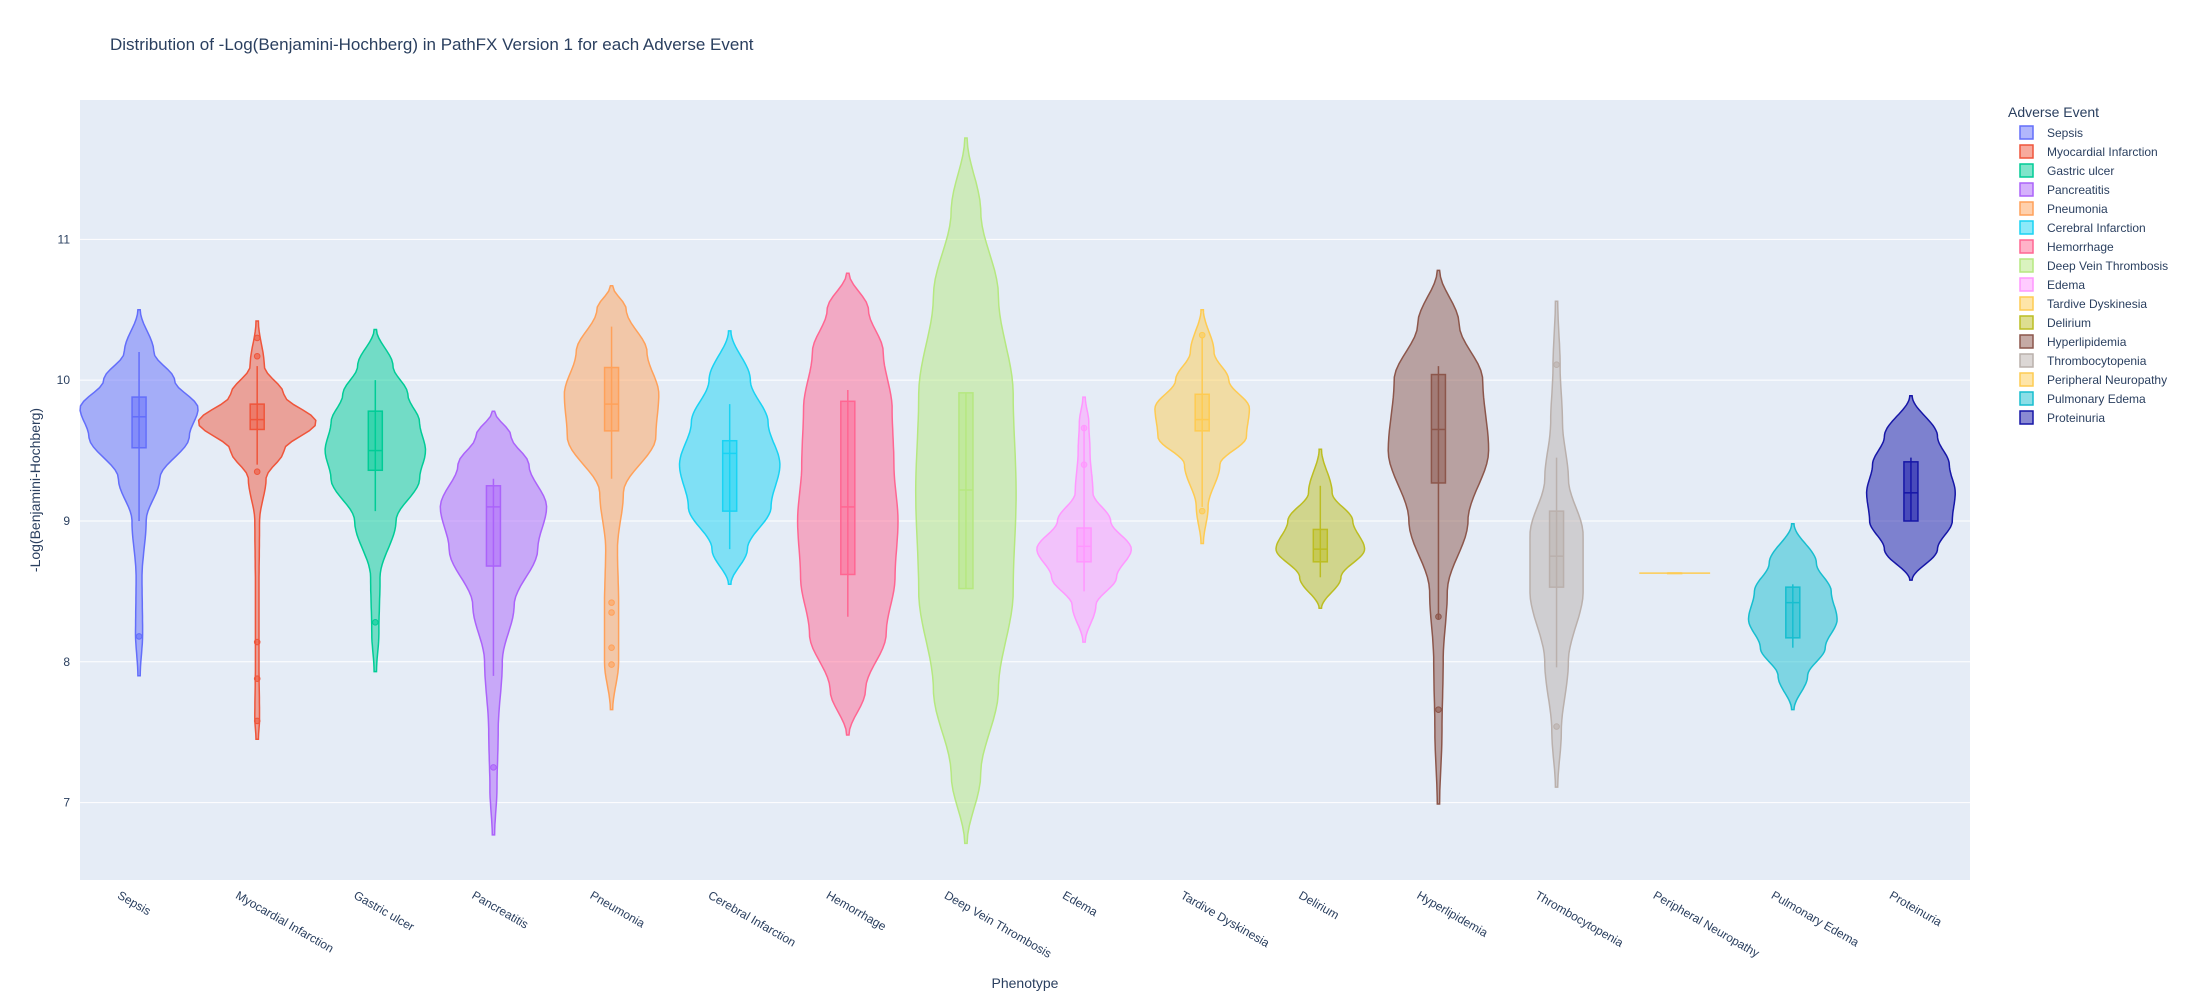  I want to click on legend-item: Proteinuria, so click(2062, 417).